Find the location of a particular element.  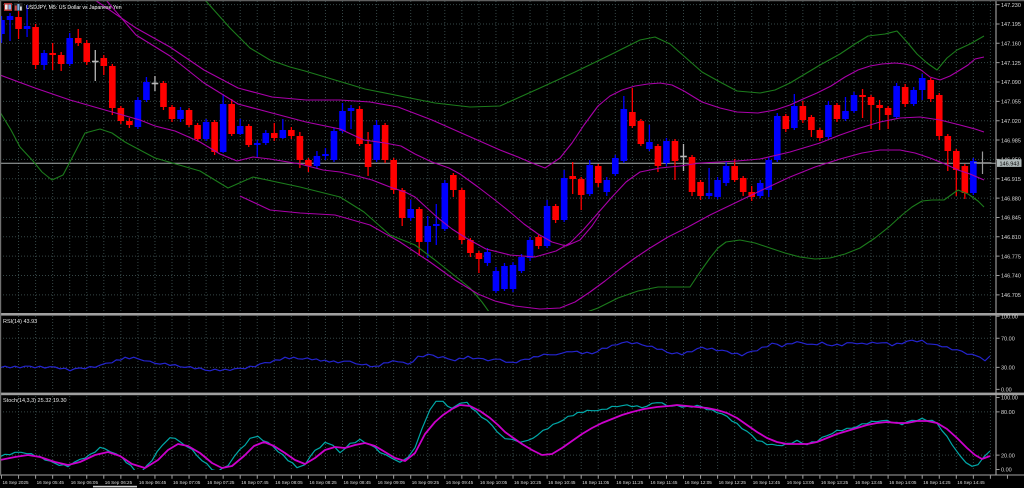

svg-text: RSI(14) 43.93 is located at coordinates (20, 322).